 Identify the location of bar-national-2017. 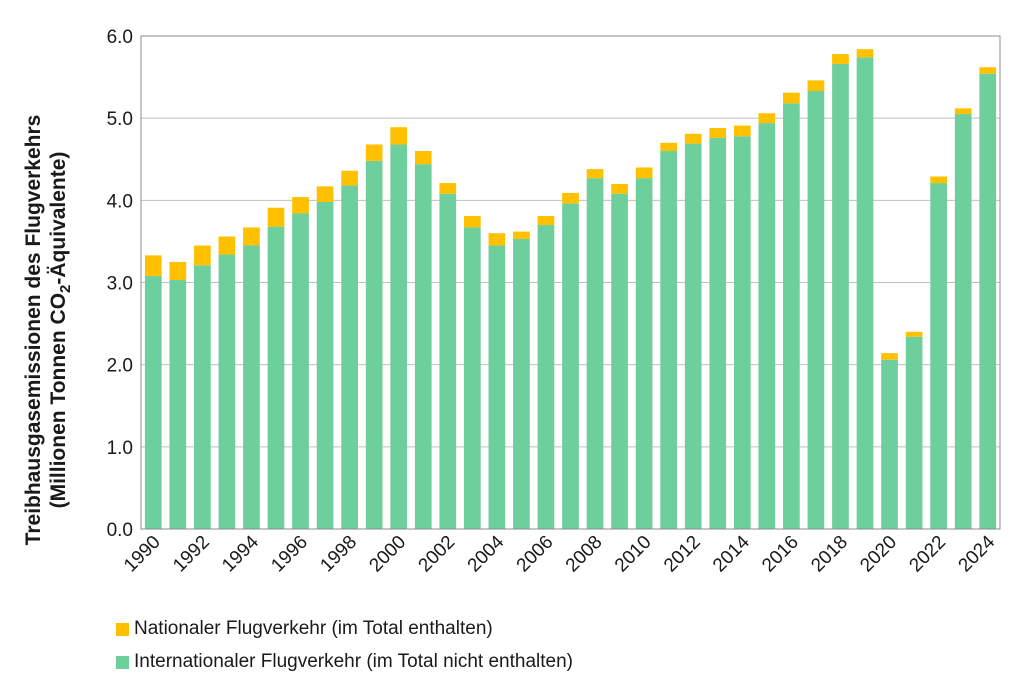
(816, 86).